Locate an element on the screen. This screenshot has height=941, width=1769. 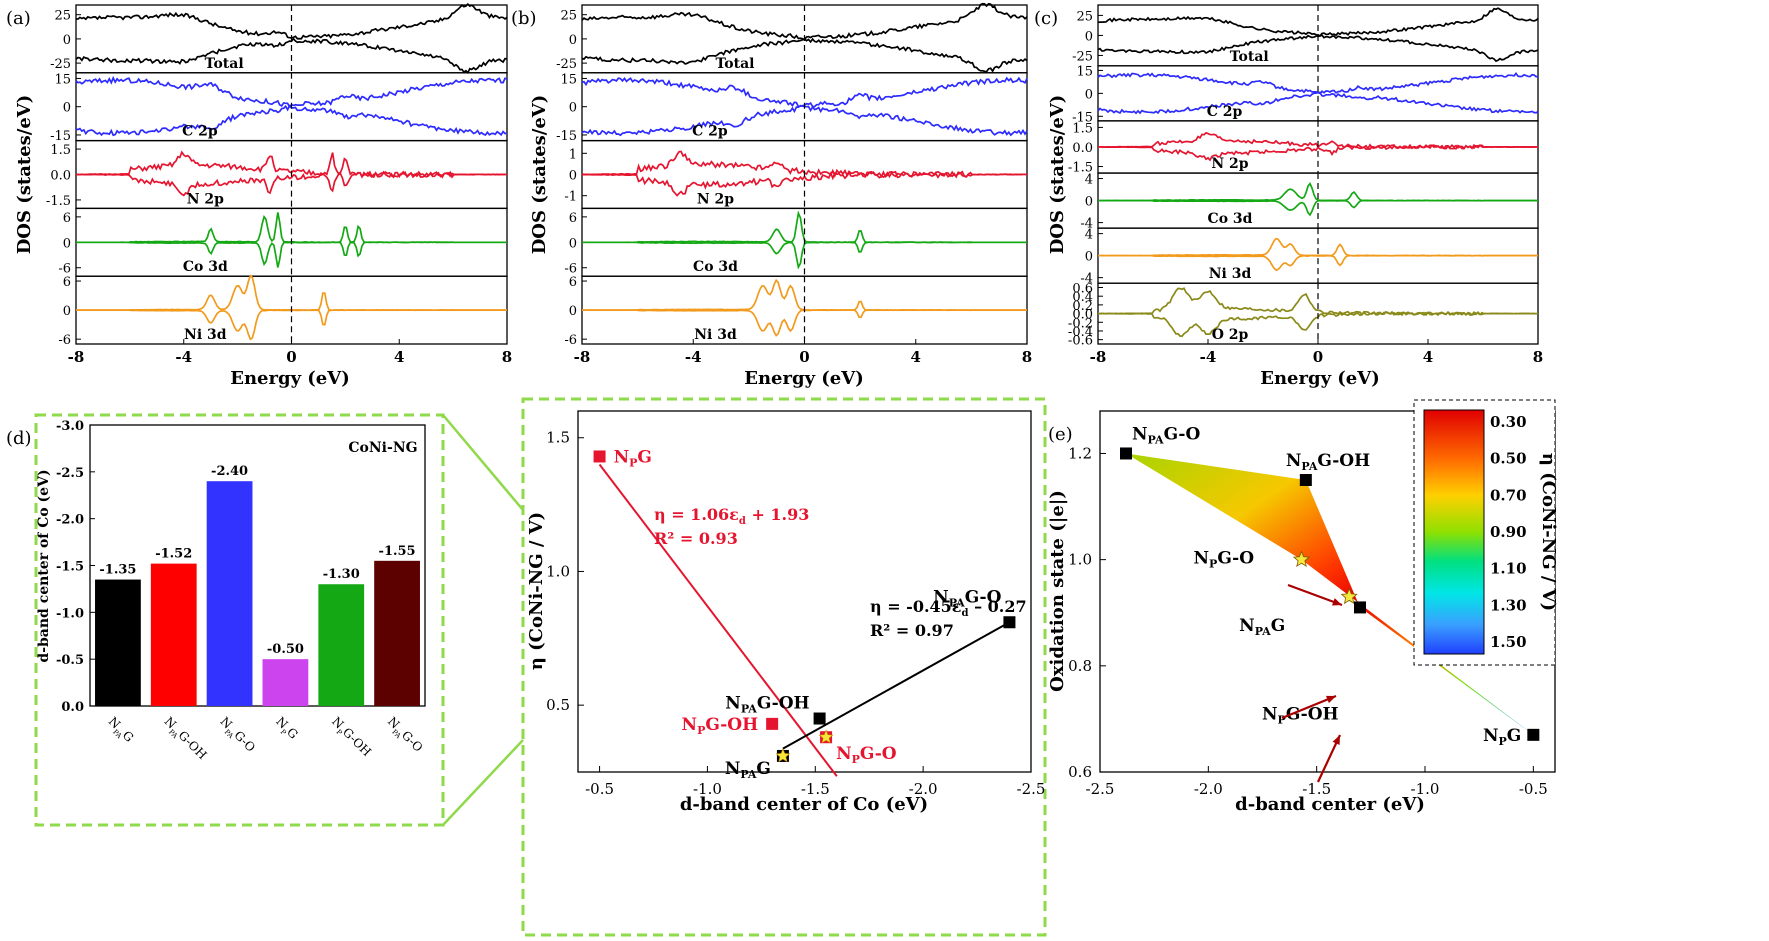
point-label: NPG is located at coordinates (1502, 737).